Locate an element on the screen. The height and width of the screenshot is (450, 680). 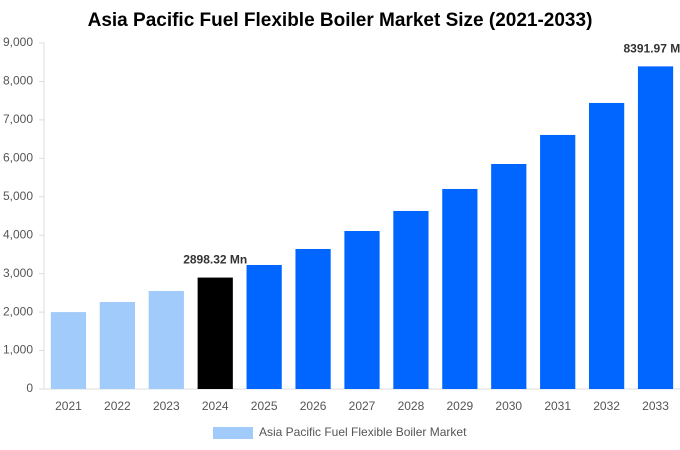
x-tick-label: 2023 is located at coordinates (166, 406).